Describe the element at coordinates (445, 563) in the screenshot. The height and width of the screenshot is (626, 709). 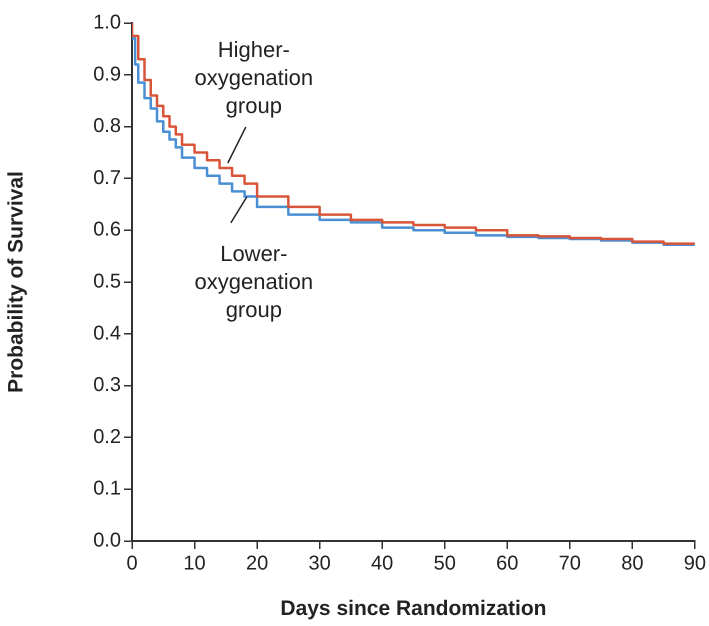
I see `x-tick-label: 50` at that location.